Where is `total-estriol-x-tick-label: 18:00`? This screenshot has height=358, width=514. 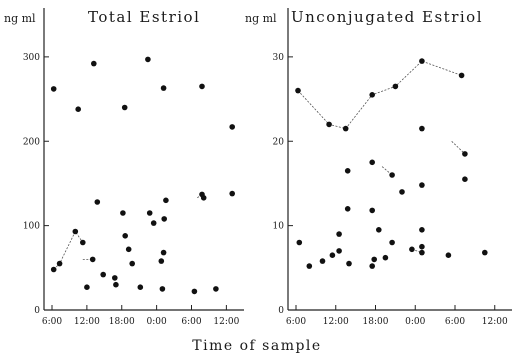 total-estriol-x-tick-label: 18:00 is located at coordinates (122, 322).